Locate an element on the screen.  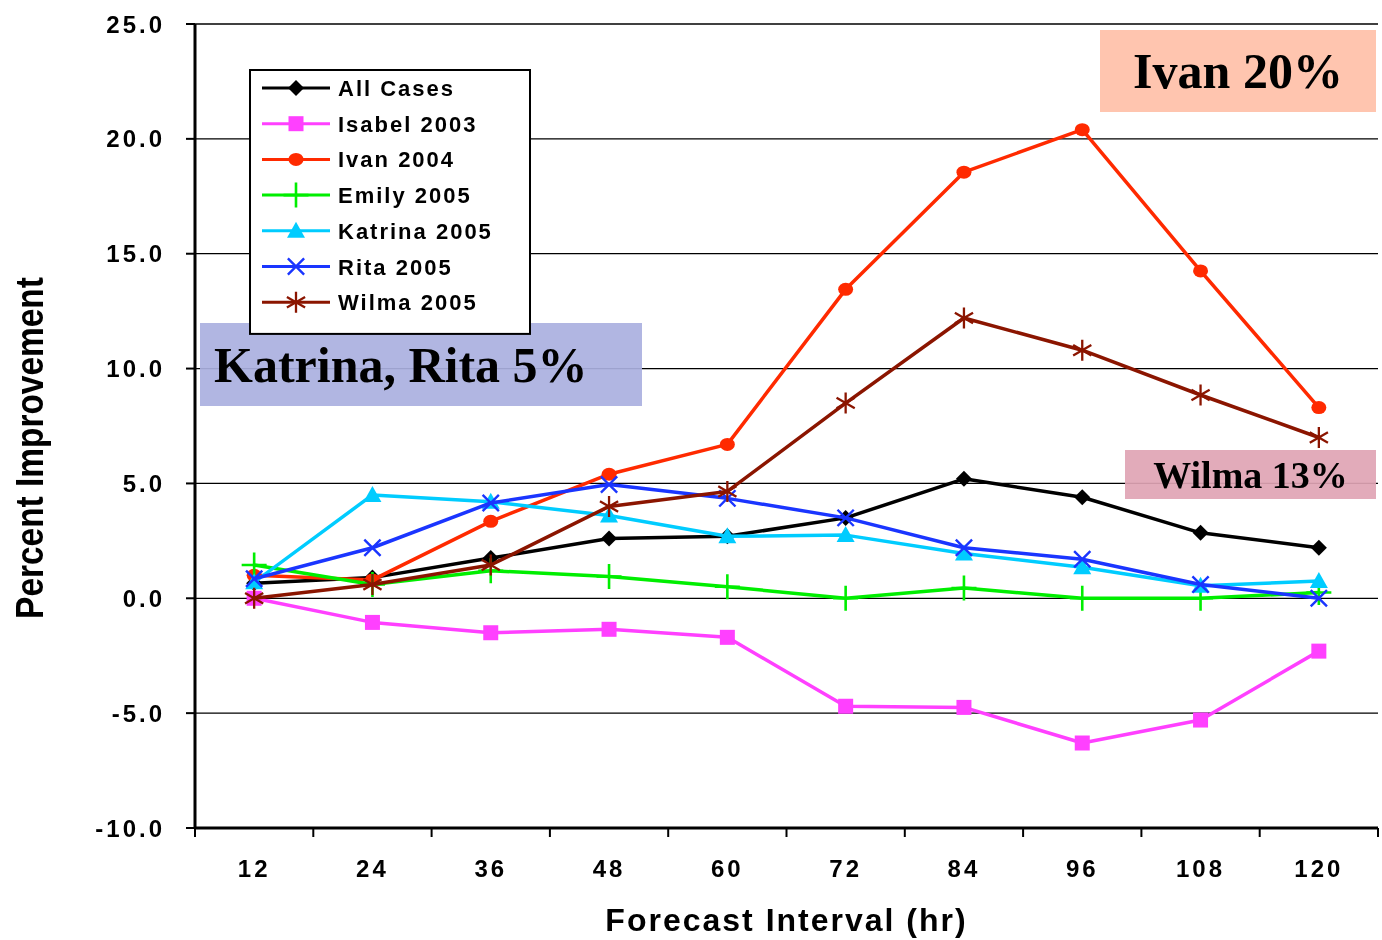
y-axis-title: Percent Improvement is located at coordinates (30, 448).